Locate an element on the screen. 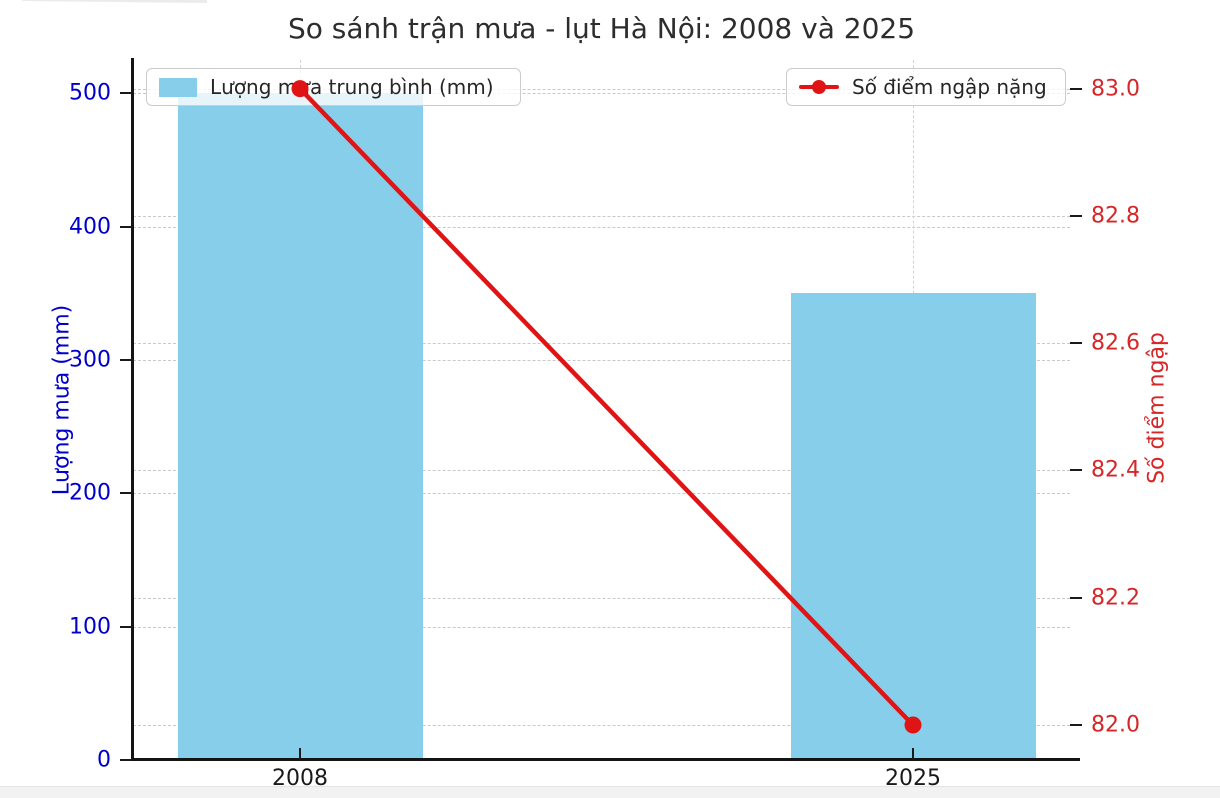 The width and height of the screenshot is (1220, 798). right-tick-label-83: 83.0 is located at coordinates (1115, 89).